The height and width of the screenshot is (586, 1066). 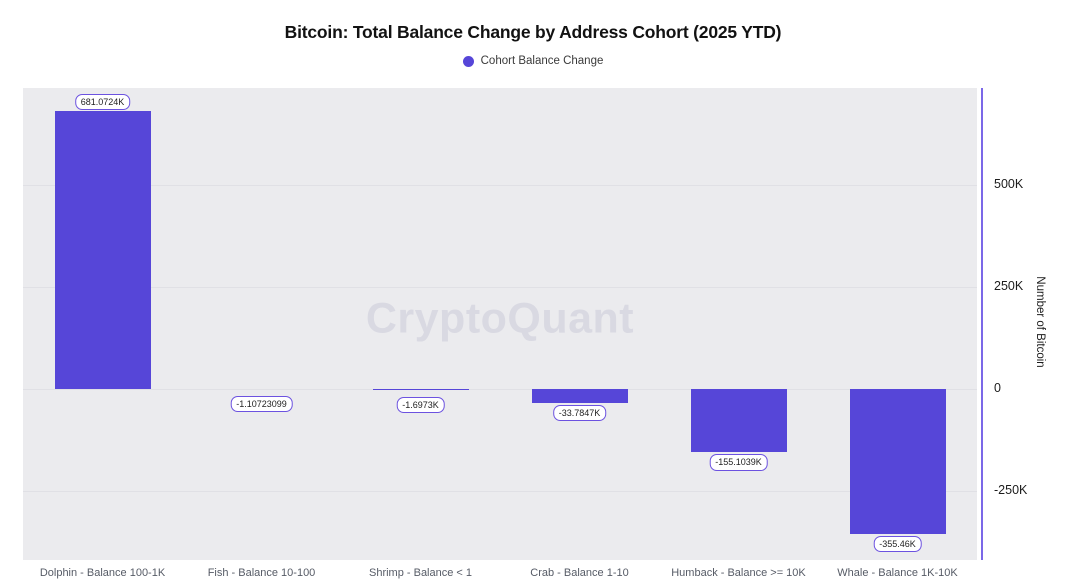 I want to click on bar-value-label: -155.1039K, so click(x=738, y=462).